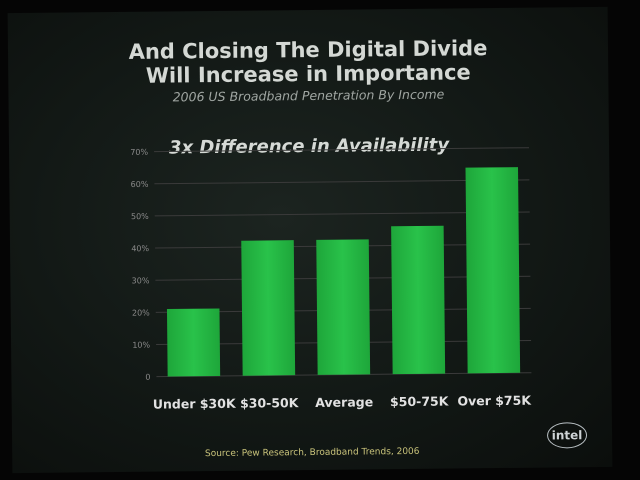  I want to click on category-label: Under $30K, so click(195, 404).